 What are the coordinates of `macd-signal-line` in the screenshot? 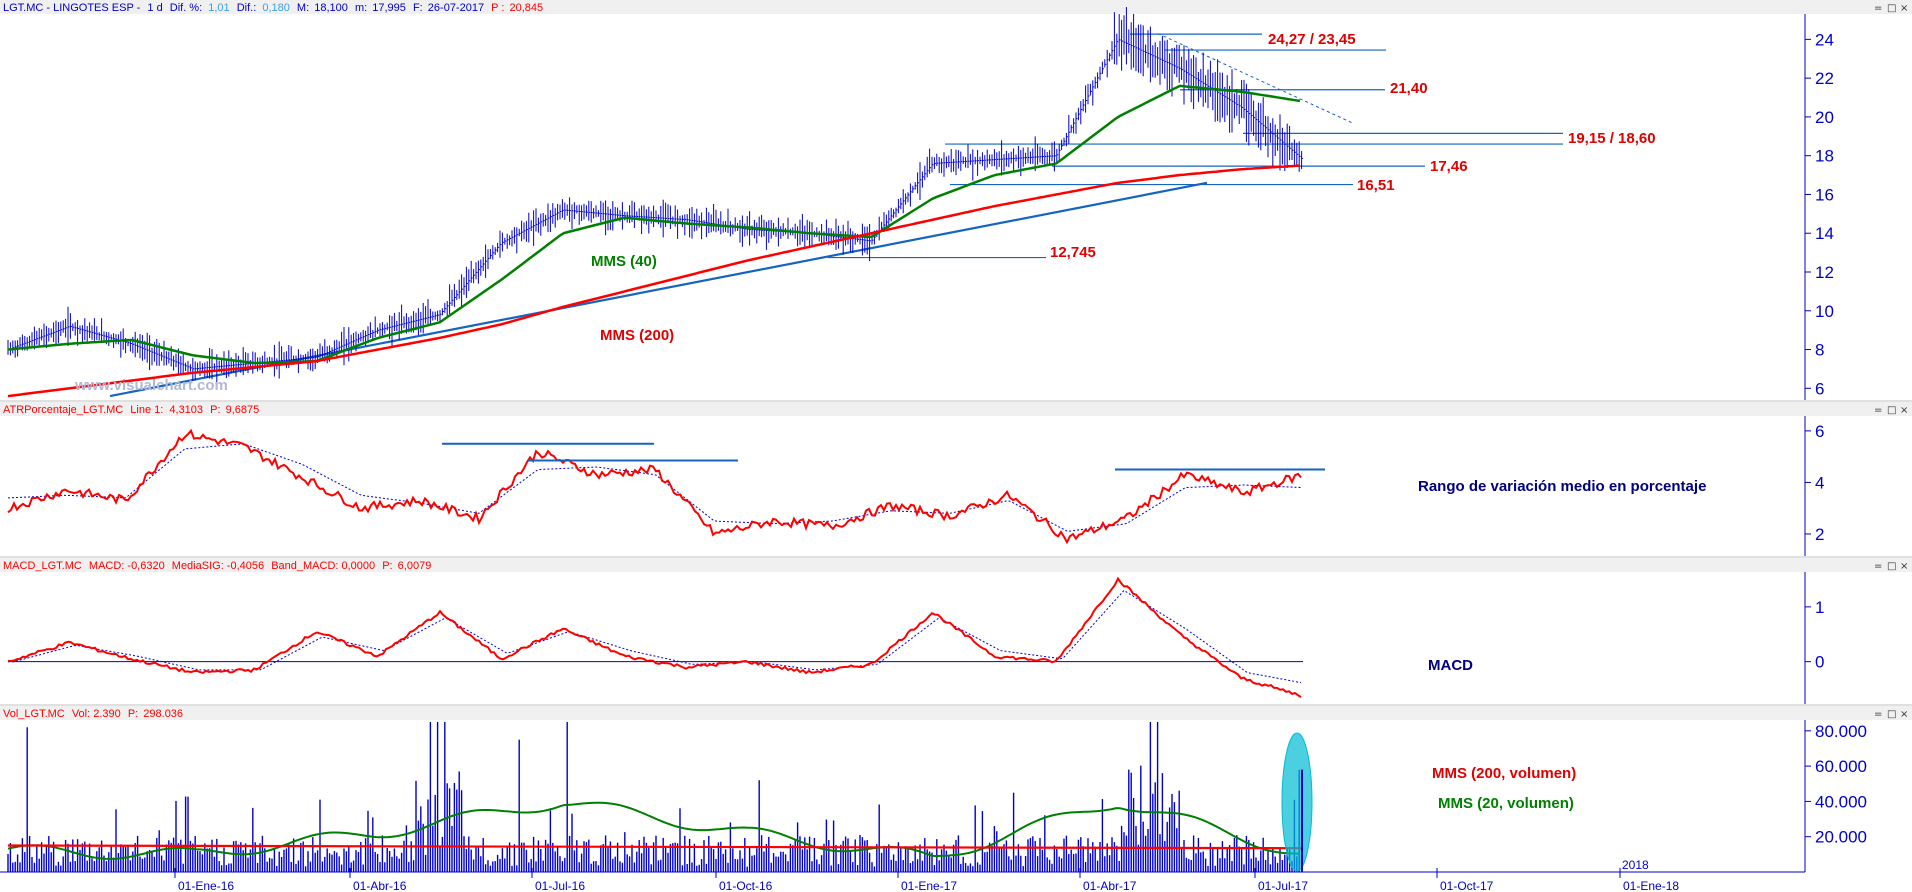 It's located at (655, 636).